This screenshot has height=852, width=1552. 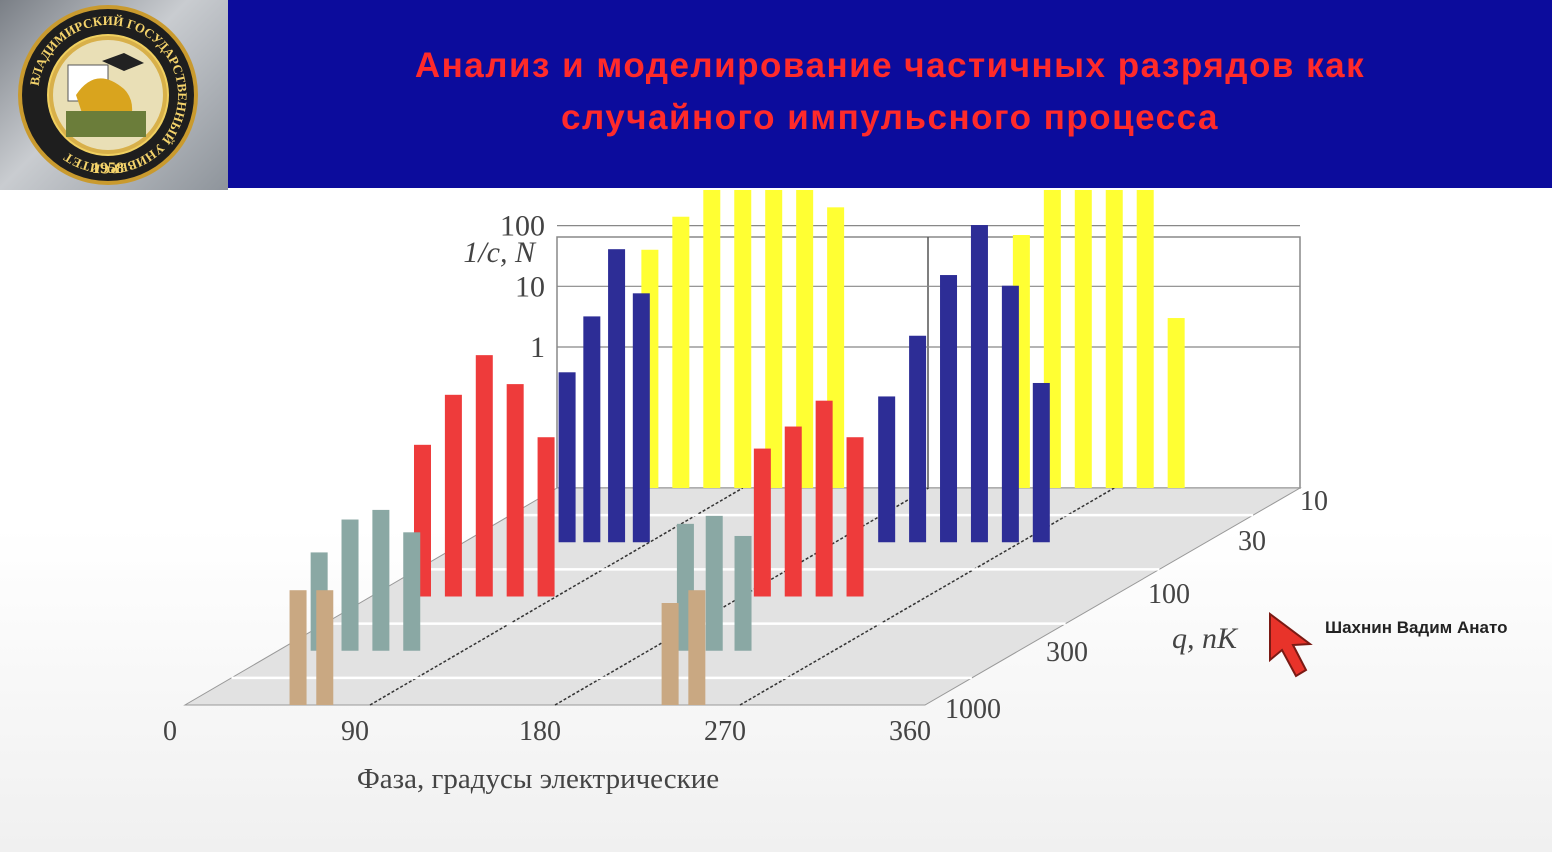 I want to click on author-label: Шахнин Вадим Анато, so click(x=1416, y=627).